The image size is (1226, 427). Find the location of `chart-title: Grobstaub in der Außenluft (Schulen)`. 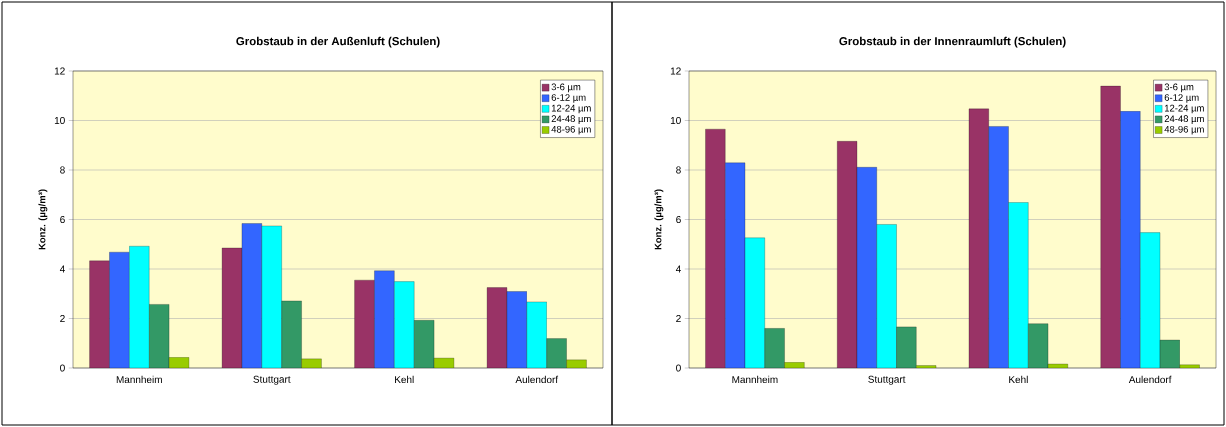

chart-title: Grobstaub in der Außenluft (Schulen) is located at coordinates (338, 42).